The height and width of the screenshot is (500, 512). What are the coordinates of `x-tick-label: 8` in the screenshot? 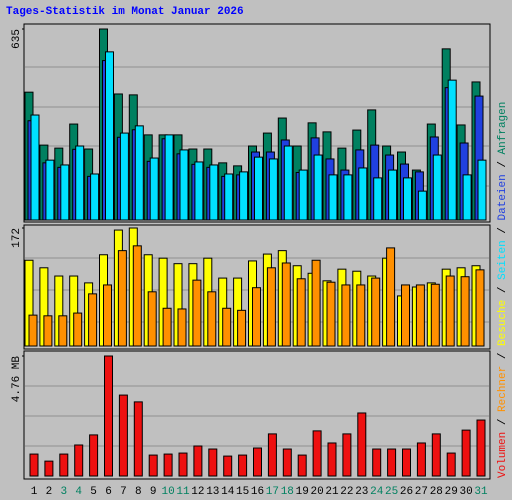 It's located at (138, 492).